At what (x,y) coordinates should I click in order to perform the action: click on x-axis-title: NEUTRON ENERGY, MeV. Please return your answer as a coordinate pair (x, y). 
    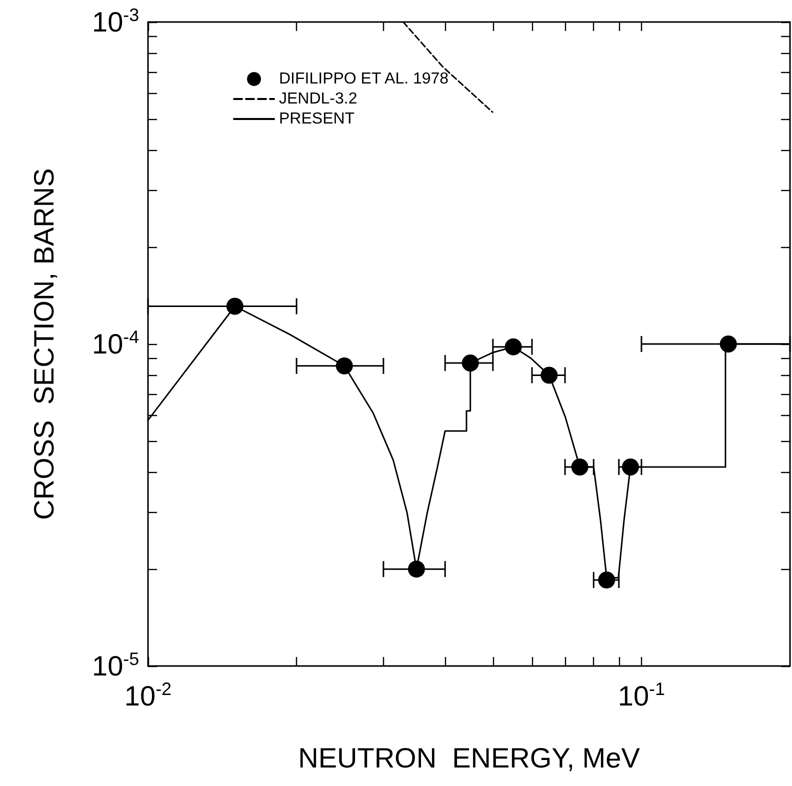
    Looking at the image, I should click on (469, 758).